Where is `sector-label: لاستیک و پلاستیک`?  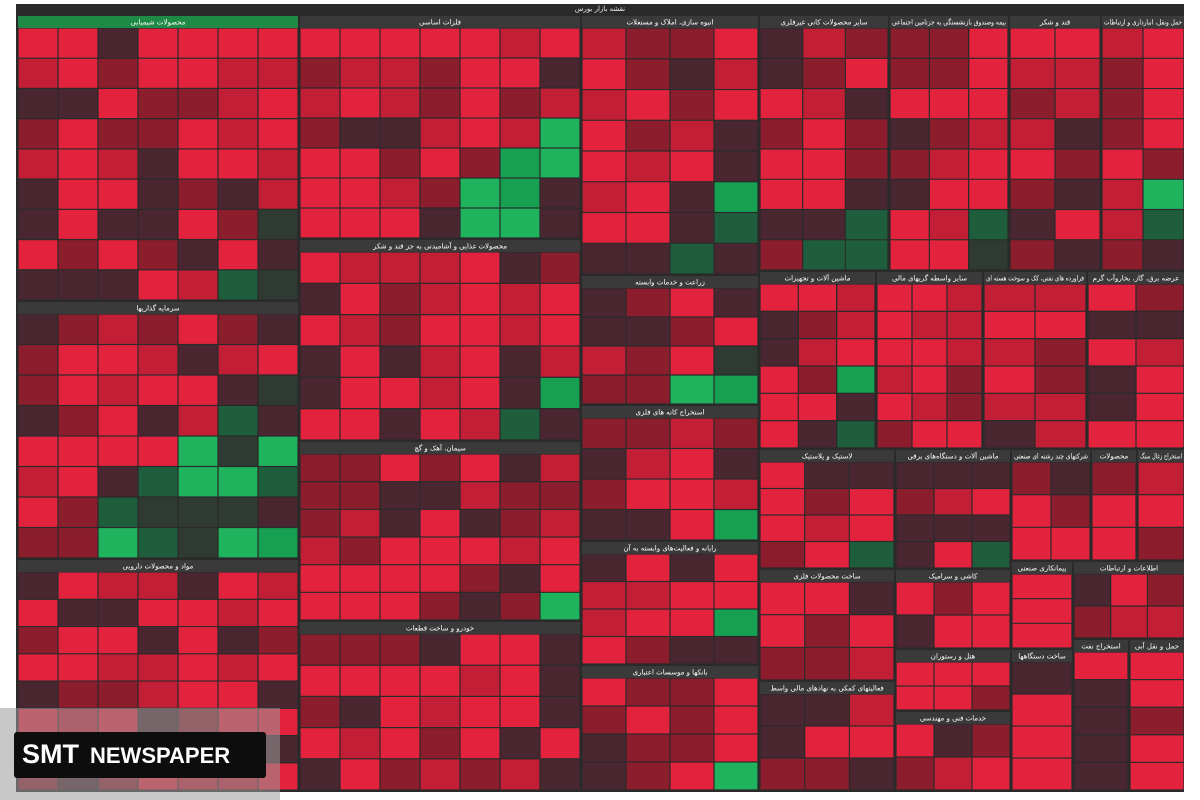
sector-label: لاستیک و پلاستیک is located at coordinates (827, 457).